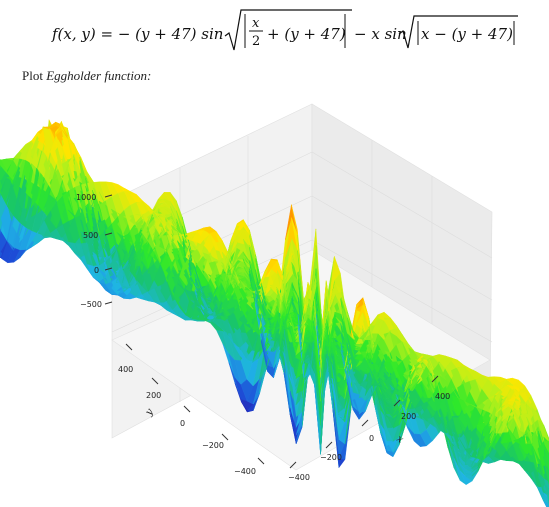 The height and width of the screenshot is (507, 549). I want to click on x-tick-400: 400, so click(442, 396).